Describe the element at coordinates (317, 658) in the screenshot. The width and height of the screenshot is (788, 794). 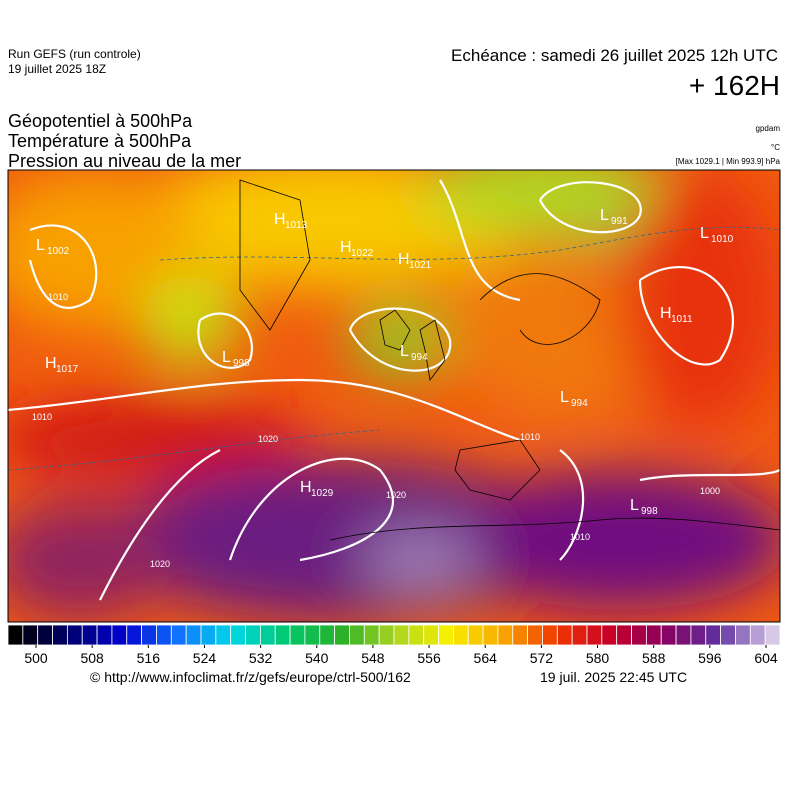
I see `colorbar-tick-label: 540` at that location.